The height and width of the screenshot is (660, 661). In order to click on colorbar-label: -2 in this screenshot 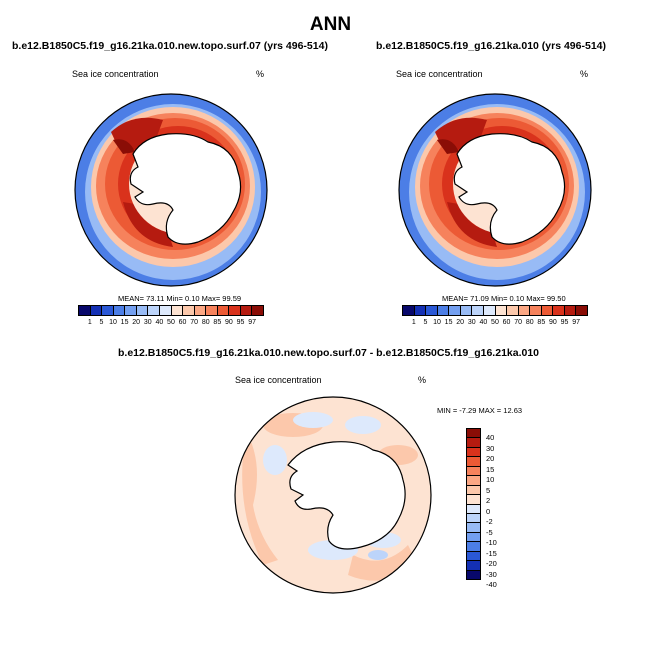, I will do `click(489, 521)`.